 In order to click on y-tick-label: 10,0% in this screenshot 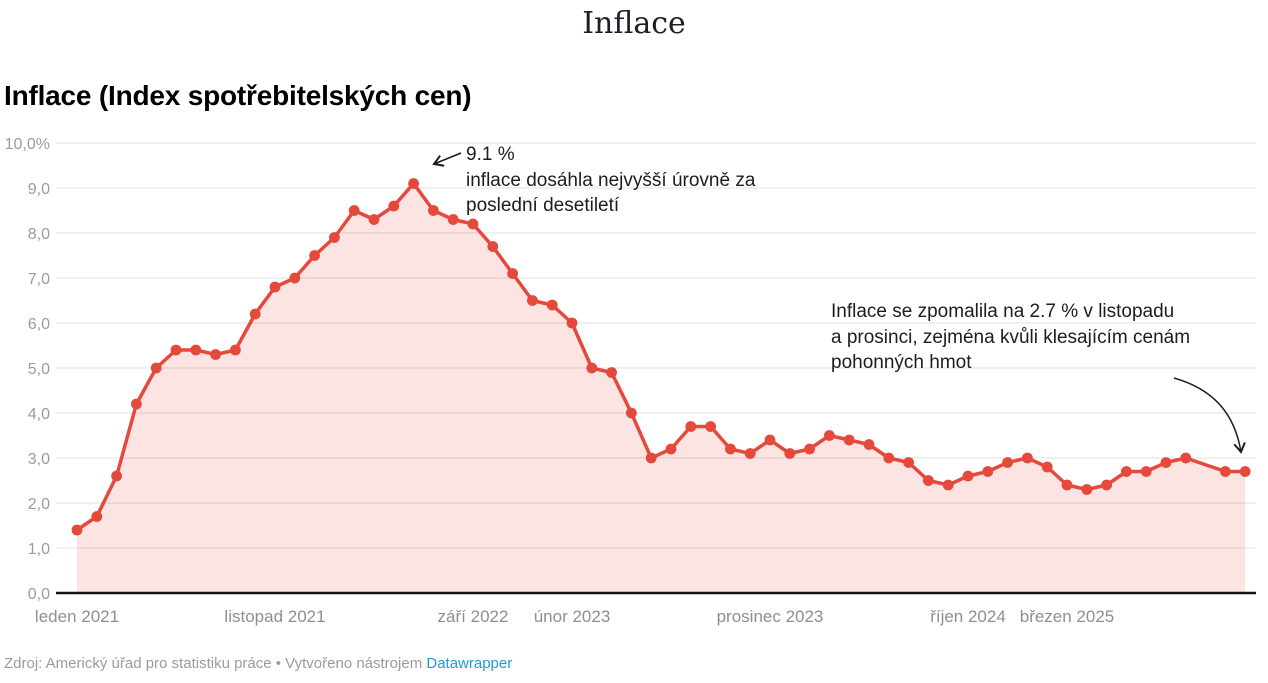, I will do `click(27, 144)`.